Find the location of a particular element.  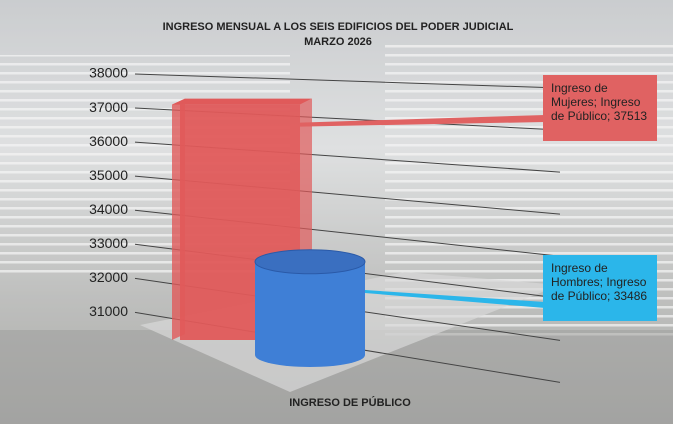

y-tick-label: 35000 is located at coordinates (108, 175).